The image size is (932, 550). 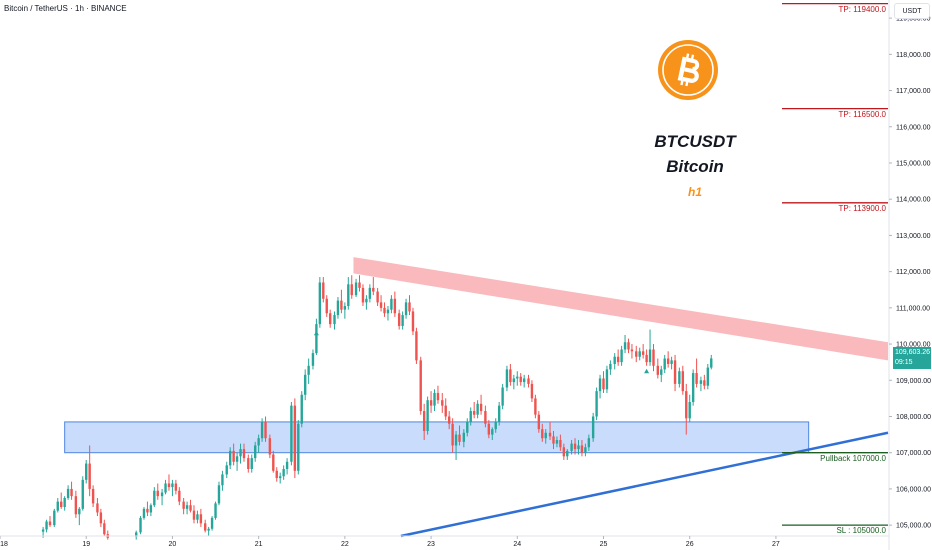 What do you see at coordinates (913, 381) in the screenshot?
I see `price-tick-label: 109,000.00` at bounding box center [913, 381].